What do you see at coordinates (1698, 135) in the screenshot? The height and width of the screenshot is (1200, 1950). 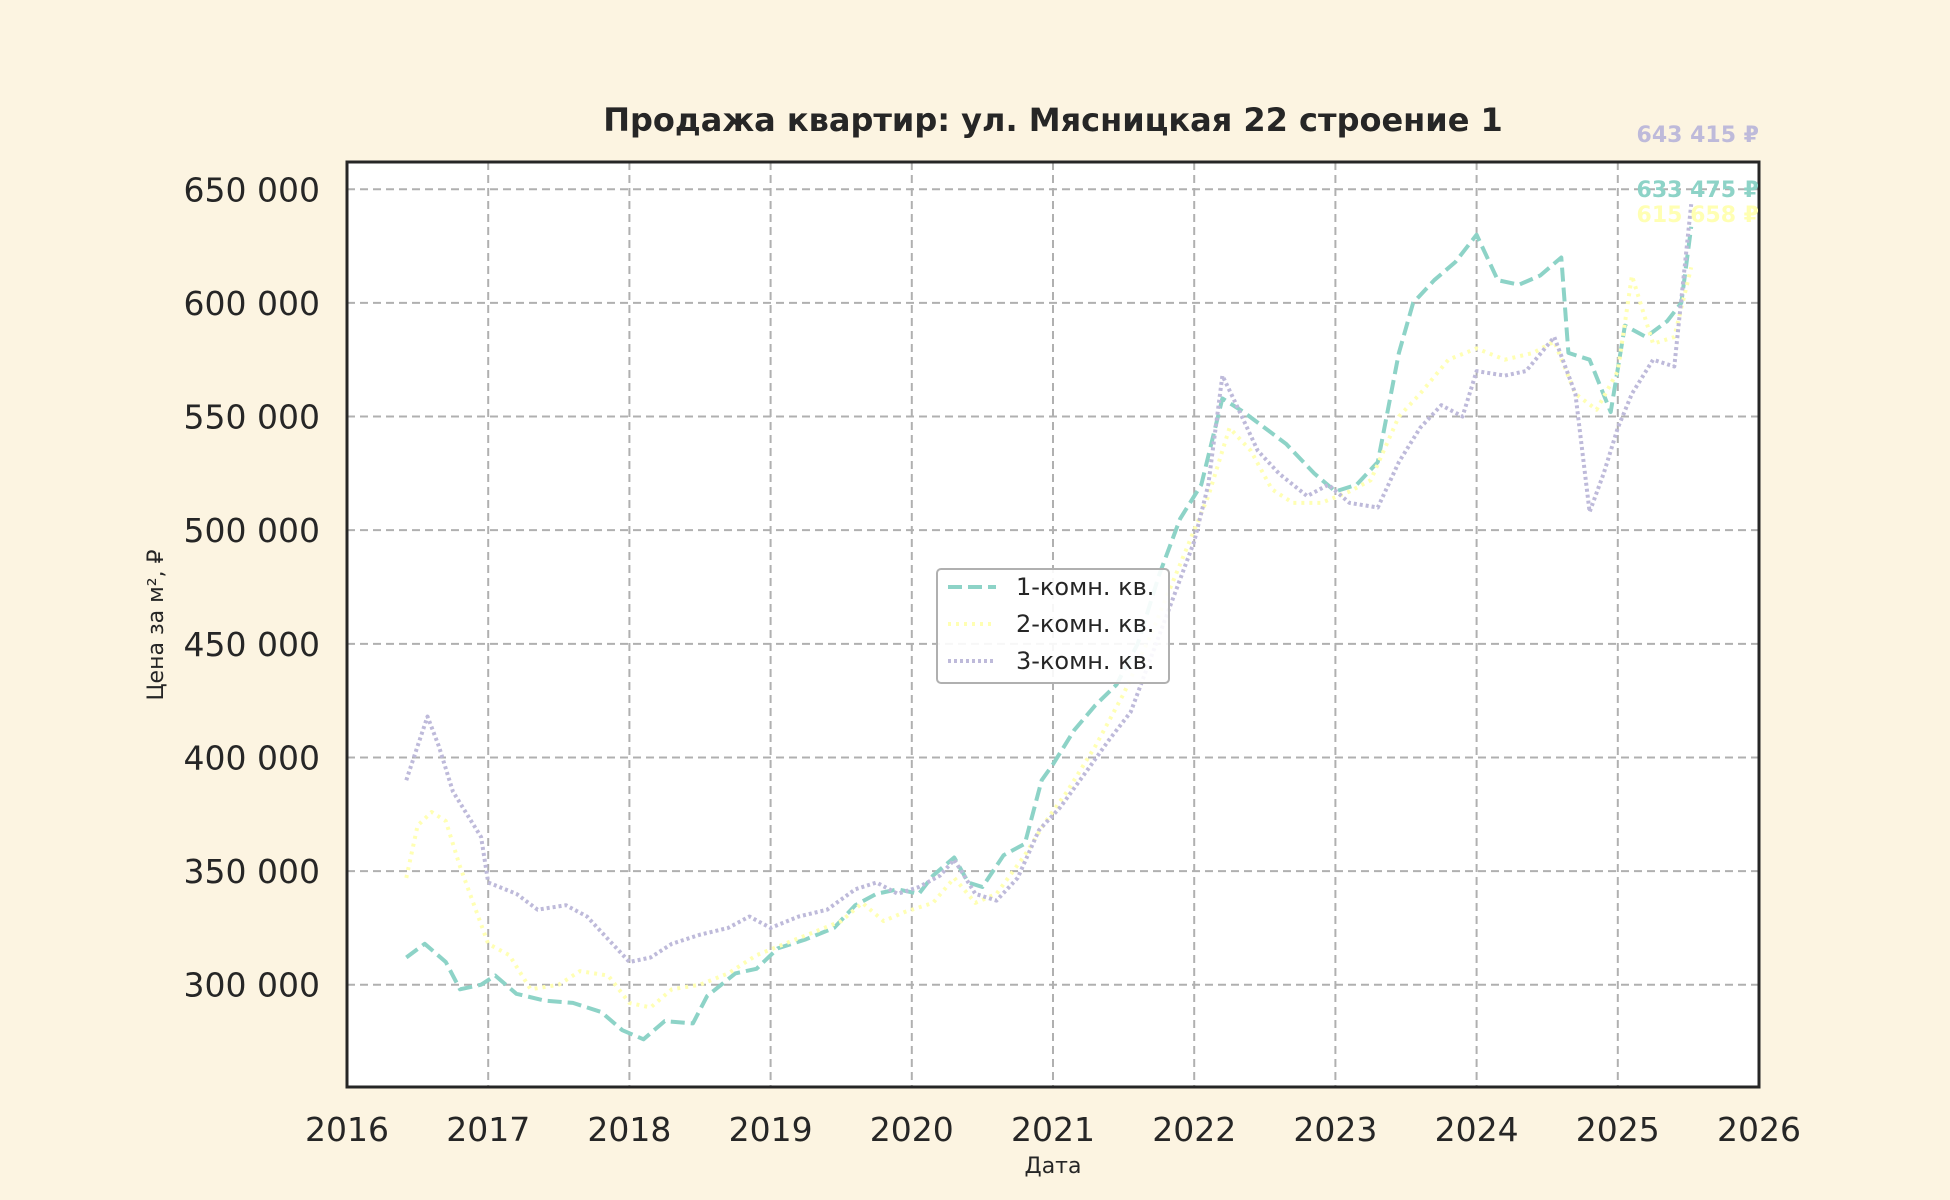 I see `series-end-label-3: 643 415 ₽` at bounding box center [1698, 135].